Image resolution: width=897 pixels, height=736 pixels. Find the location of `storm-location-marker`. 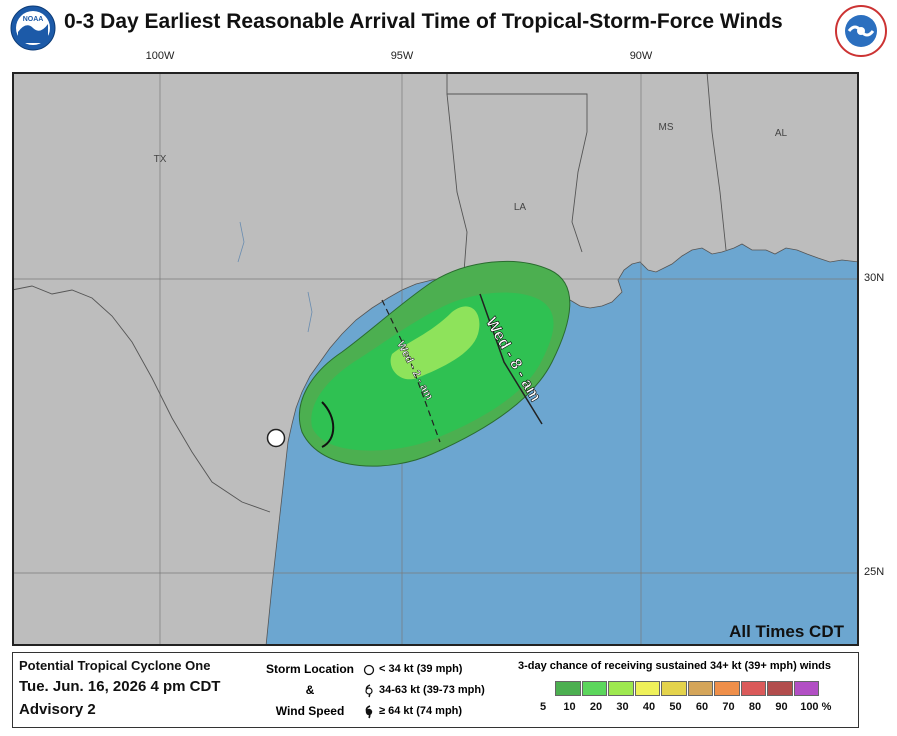

storm-location-marker is located at coordinates (276, 438).